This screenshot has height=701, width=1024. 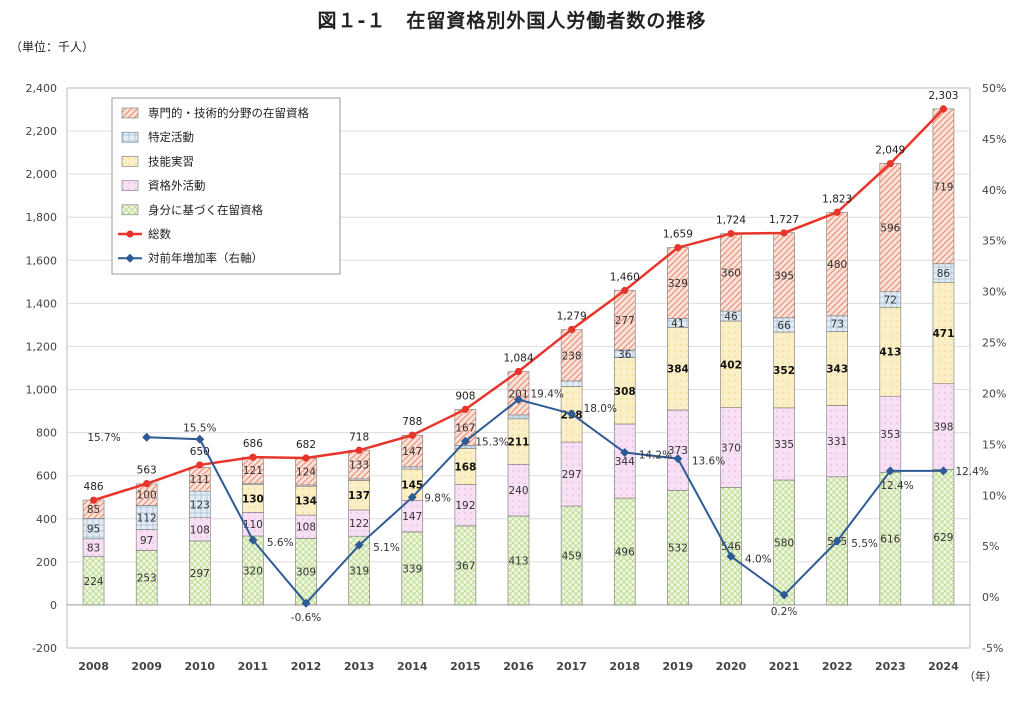 What do you see at coordinates (943, 666) in the screenshot?
I see `x-axis-tick: 2024` at bounding box center [943, 666].